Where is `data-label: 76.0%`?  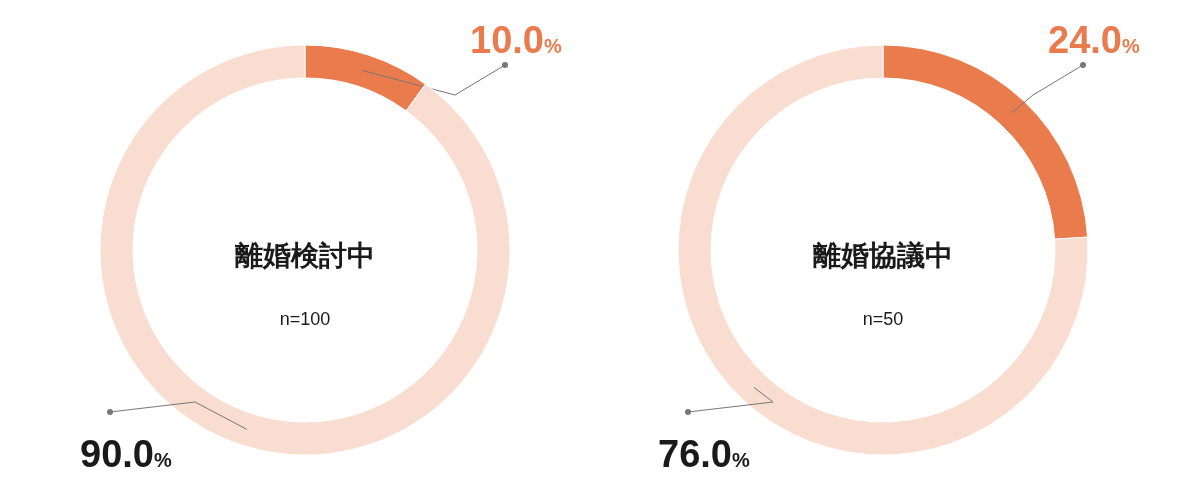 data-label: 76.0% is located at coordinates (704, 454).